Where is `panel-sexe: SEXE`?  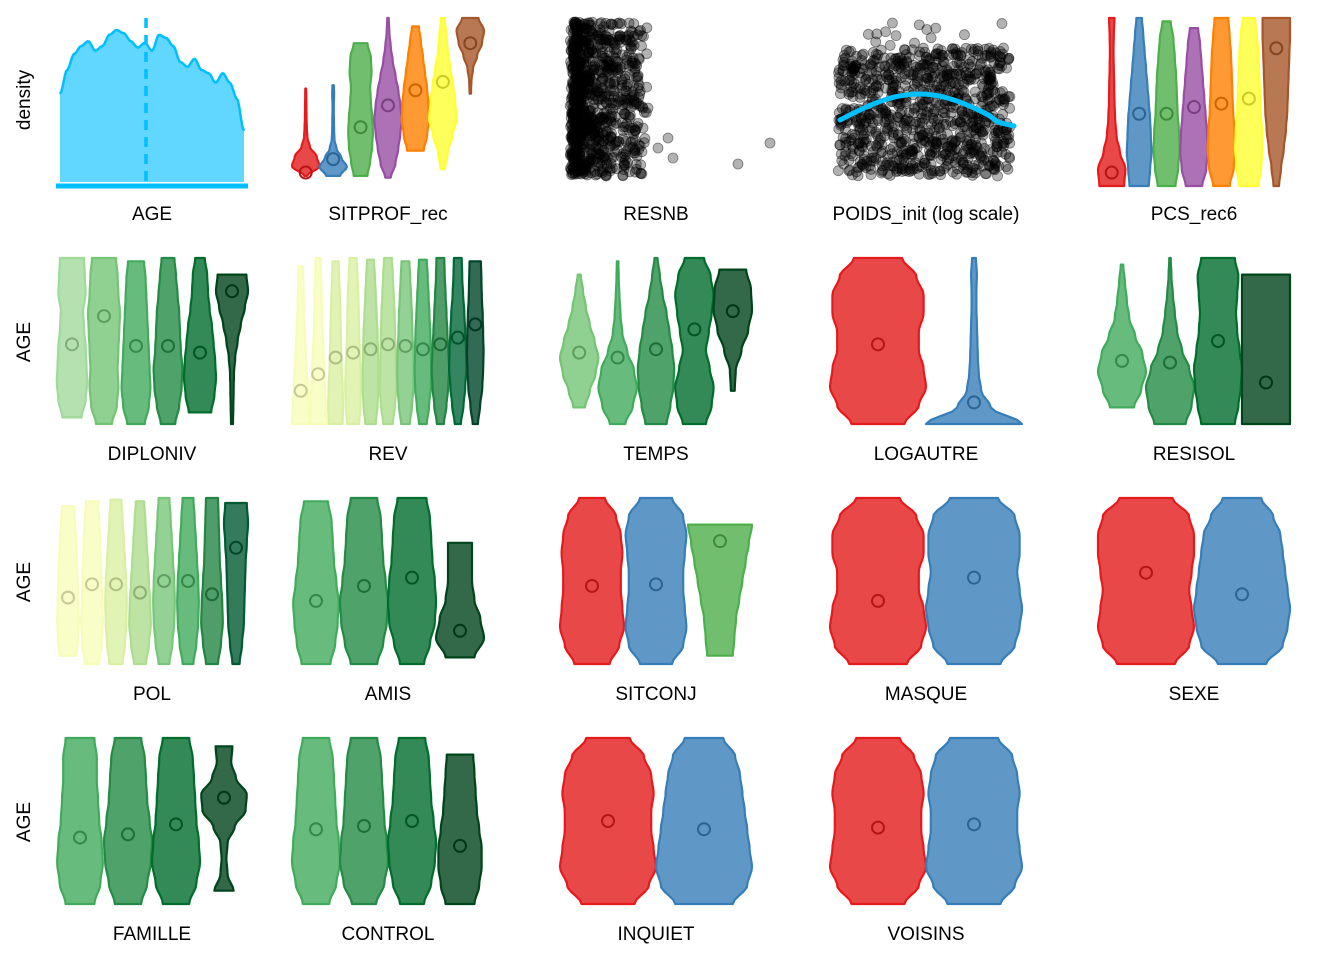
panel-sexe: SEXE is located at coordinates (1194, 600).